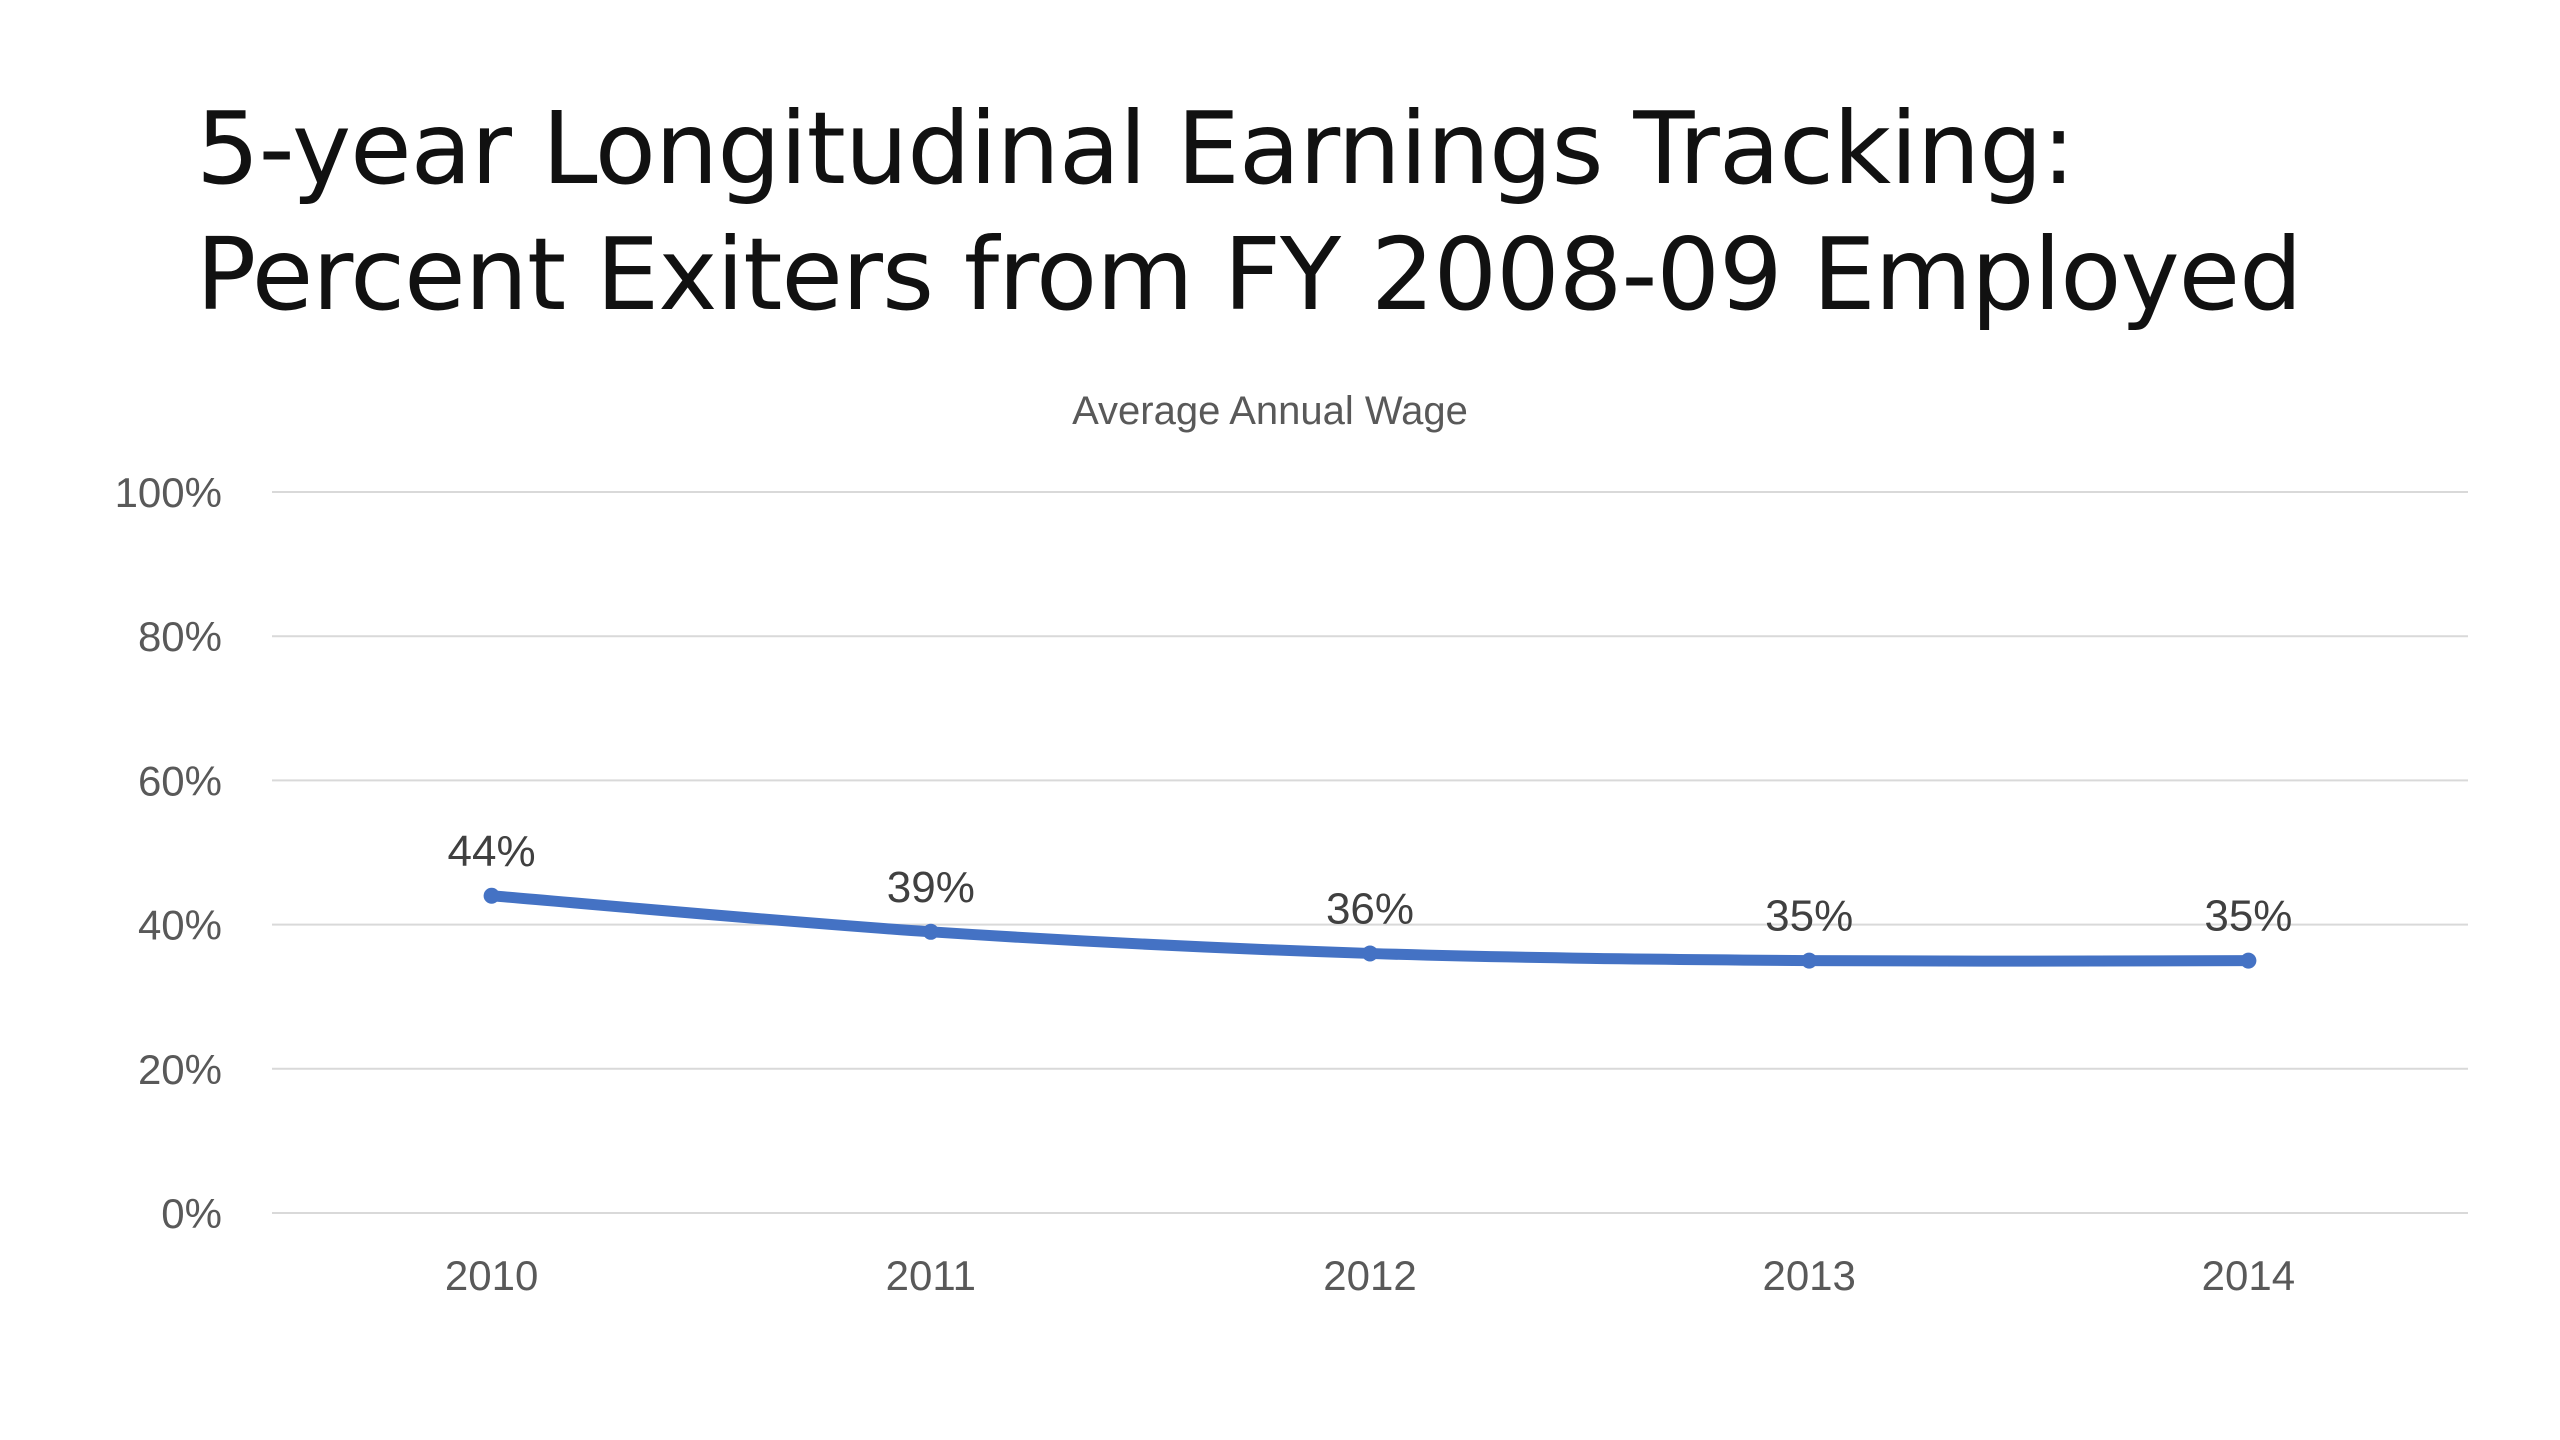 This screenshot has height=1440, width=2560. I want to click on y-tick-label: 0%, so click(191, 1213).